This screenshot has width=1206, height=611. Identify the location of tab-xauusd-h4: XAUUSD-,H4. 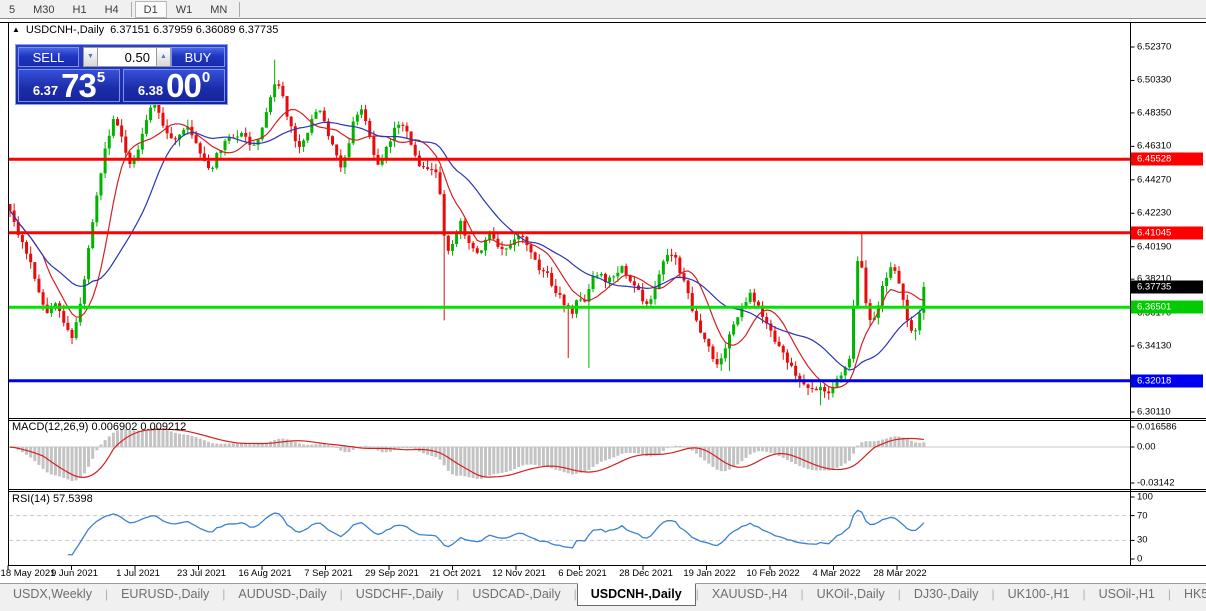
(749, 594).